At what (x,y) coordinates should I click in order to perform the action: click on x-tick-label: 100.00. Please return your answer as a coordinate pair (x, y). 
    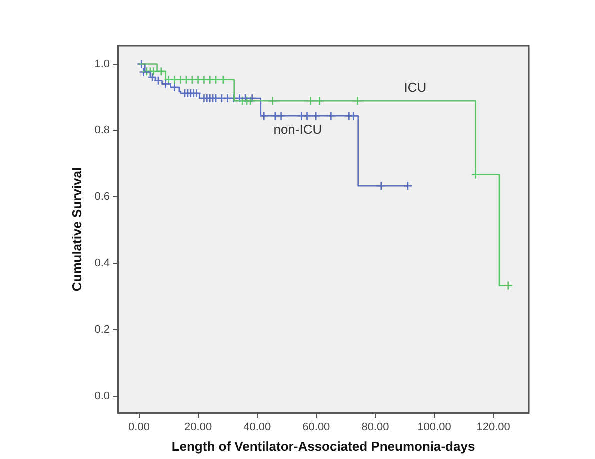
    Looking at the image, I should click on (435, 428).